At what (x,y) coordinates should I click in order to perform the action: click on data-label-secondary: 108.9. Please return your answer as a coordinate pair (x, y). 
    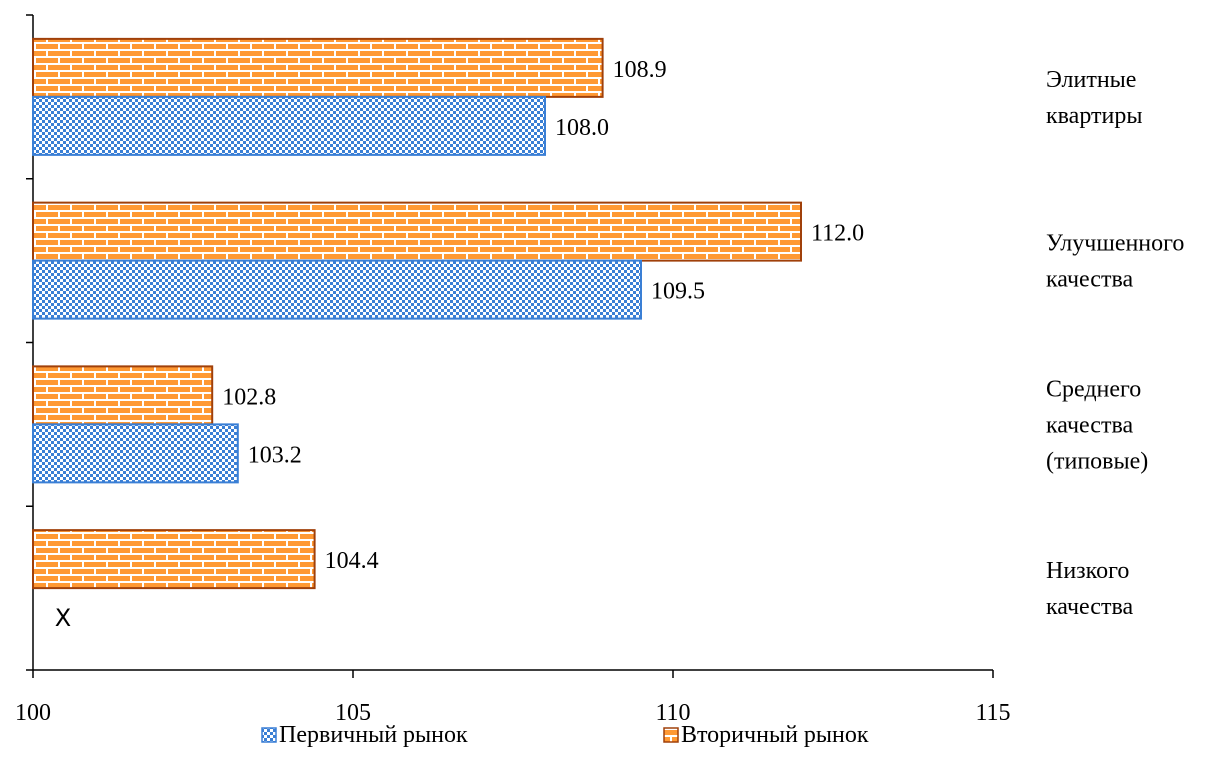
    Looking at the image, I should click on (640, 70).